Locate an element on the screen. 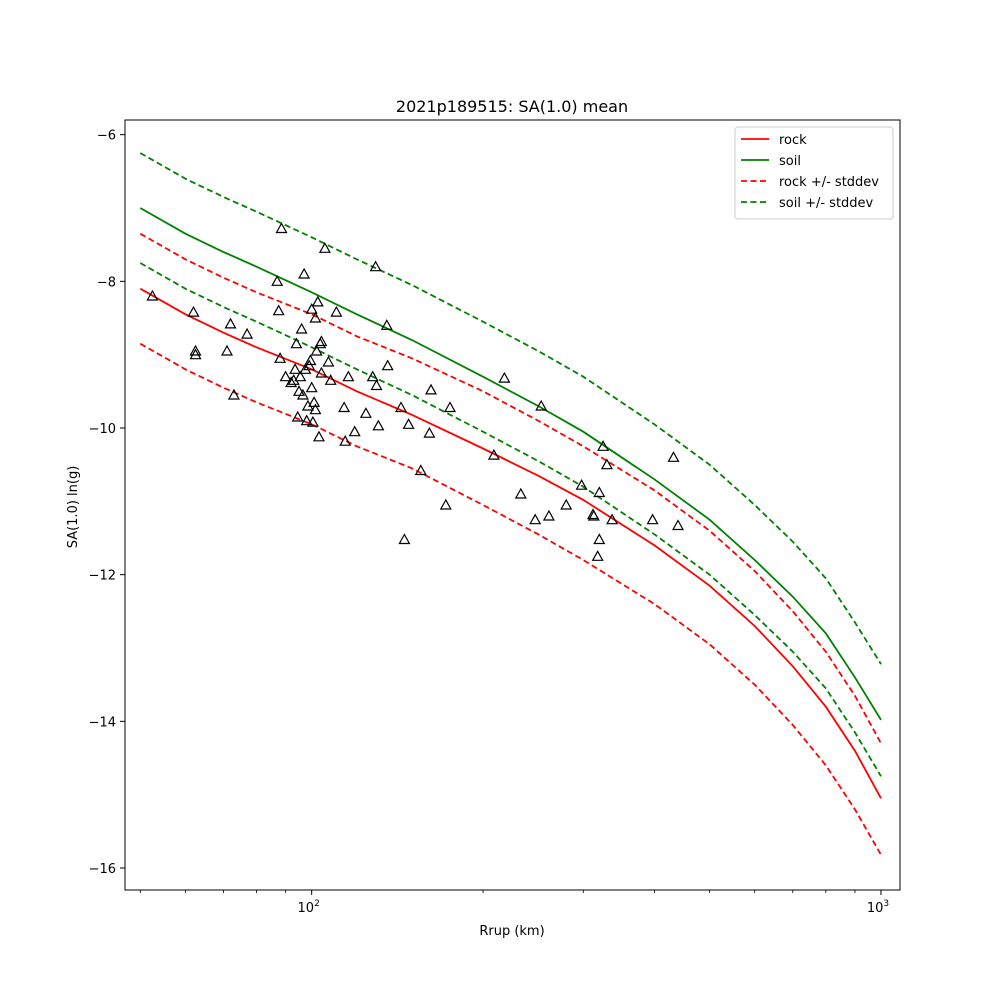 Image resolution: width=1000 pixels, height=1000 pixels. legend: rock soil rock +/- stddev soil +/- stddev is located at coordinates (814, 173).